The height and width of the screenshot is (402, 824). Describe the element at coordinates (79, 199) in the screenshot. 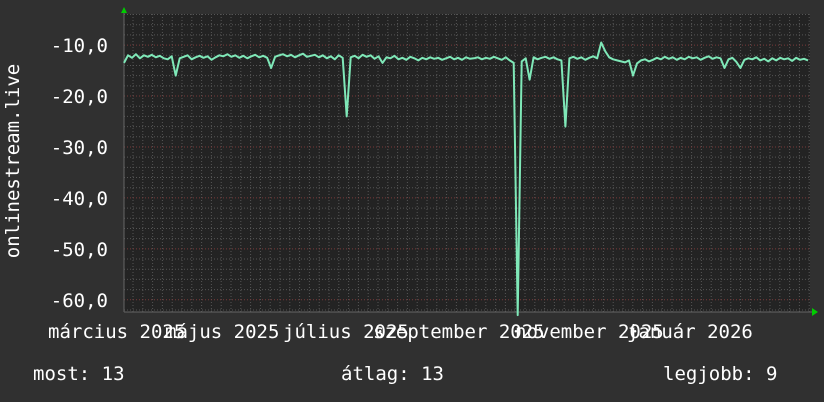

I see `y-tick-label: -40,0` at that location.